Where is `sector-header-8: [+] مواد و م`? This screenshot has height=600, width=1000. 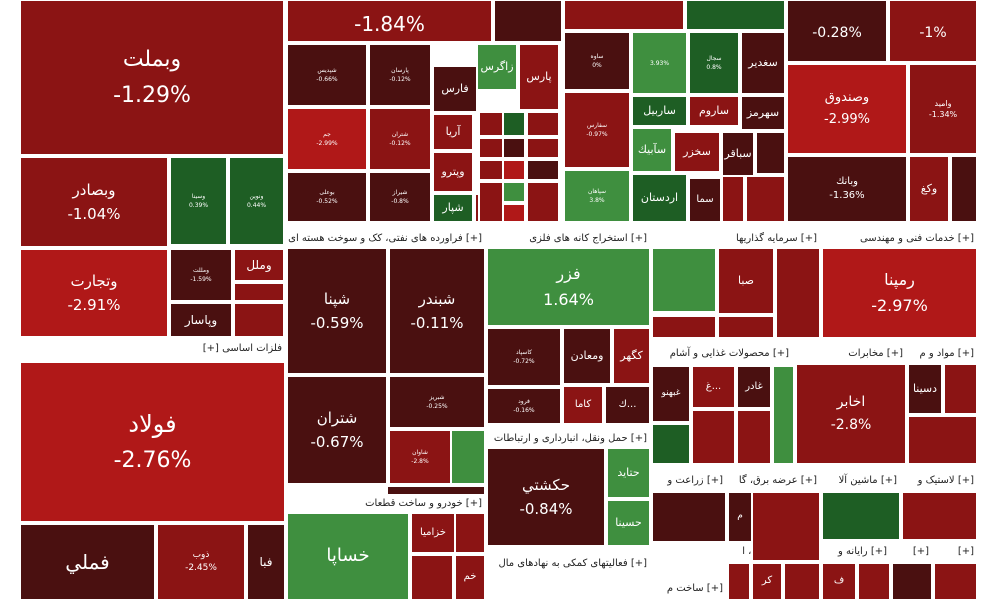
sector-header-8: [+] مواد و م is located at coordinates (942, 354).